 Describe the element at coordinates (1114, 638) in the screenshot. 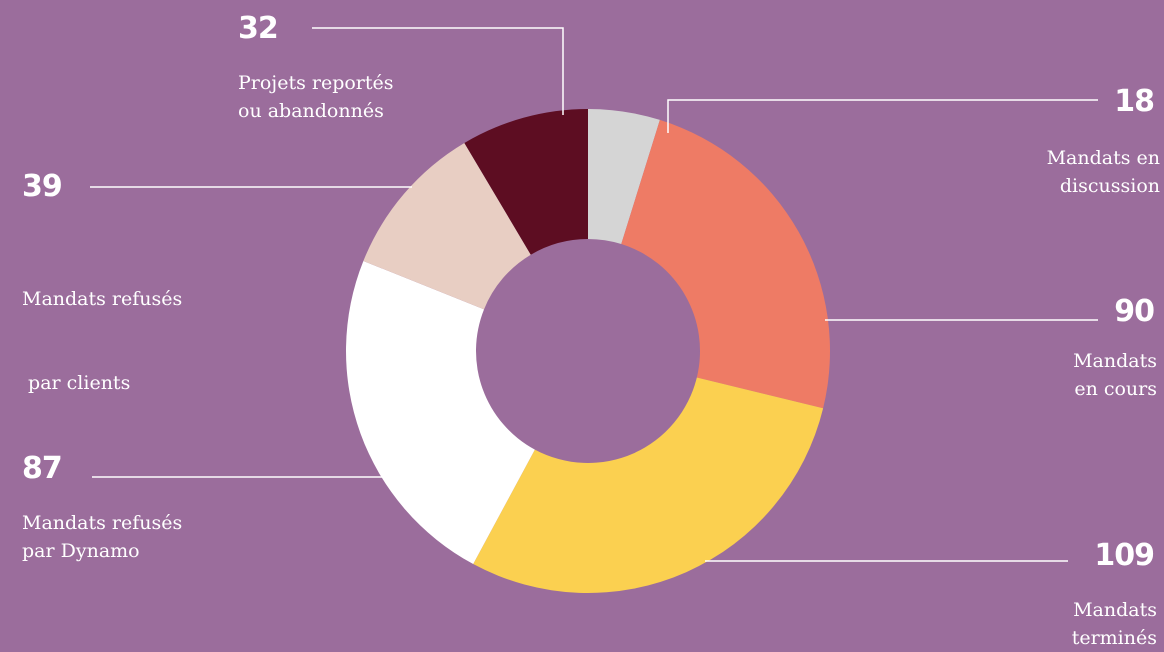

I see `desc-line-2: terminés` at that location.